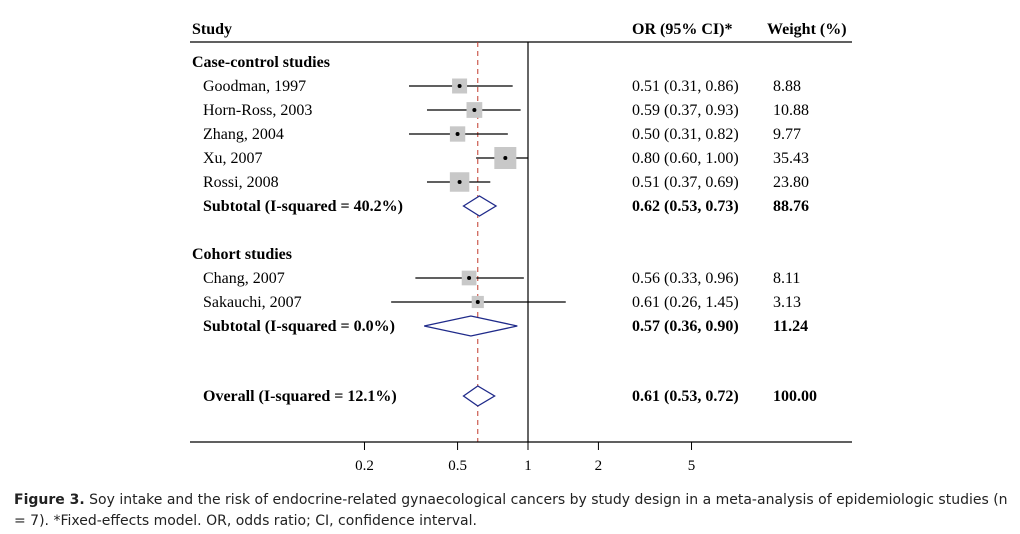 This screenshot has height=534, width=1020. Describe the element at coordinates (528, 466) in the screenshot. I see `x-tick-label: 1` at that location.